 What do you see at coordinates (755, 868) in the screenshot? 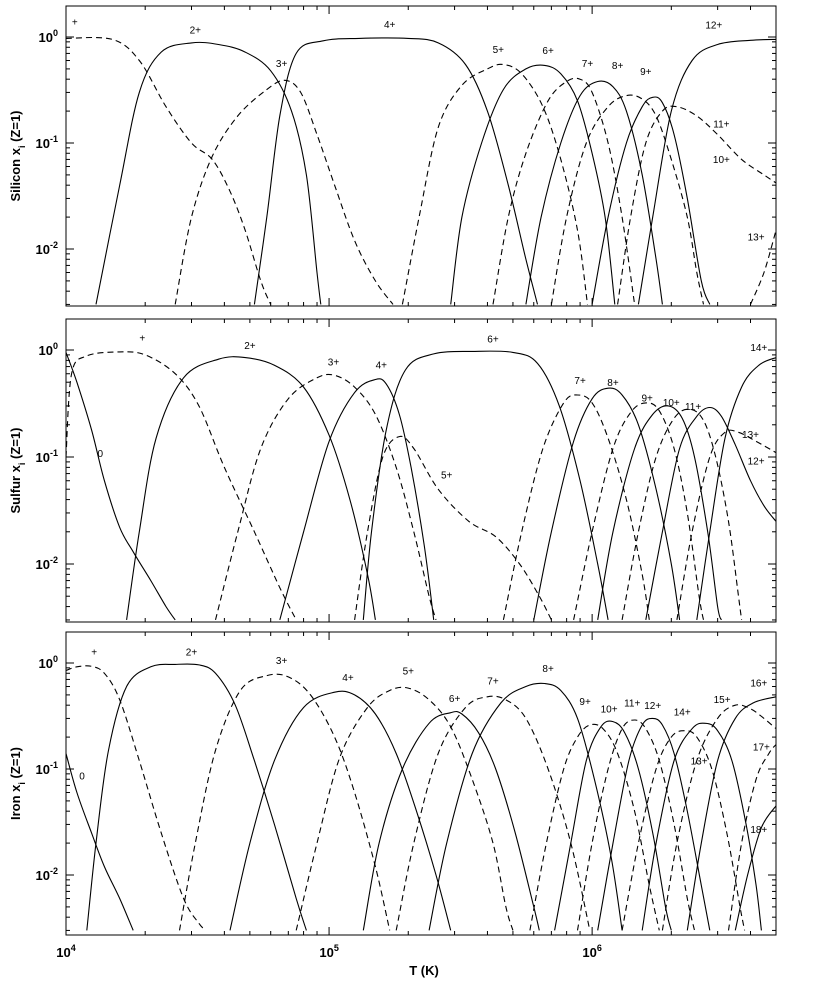
I see `series-line-18+` at bounding box center [755, 868].